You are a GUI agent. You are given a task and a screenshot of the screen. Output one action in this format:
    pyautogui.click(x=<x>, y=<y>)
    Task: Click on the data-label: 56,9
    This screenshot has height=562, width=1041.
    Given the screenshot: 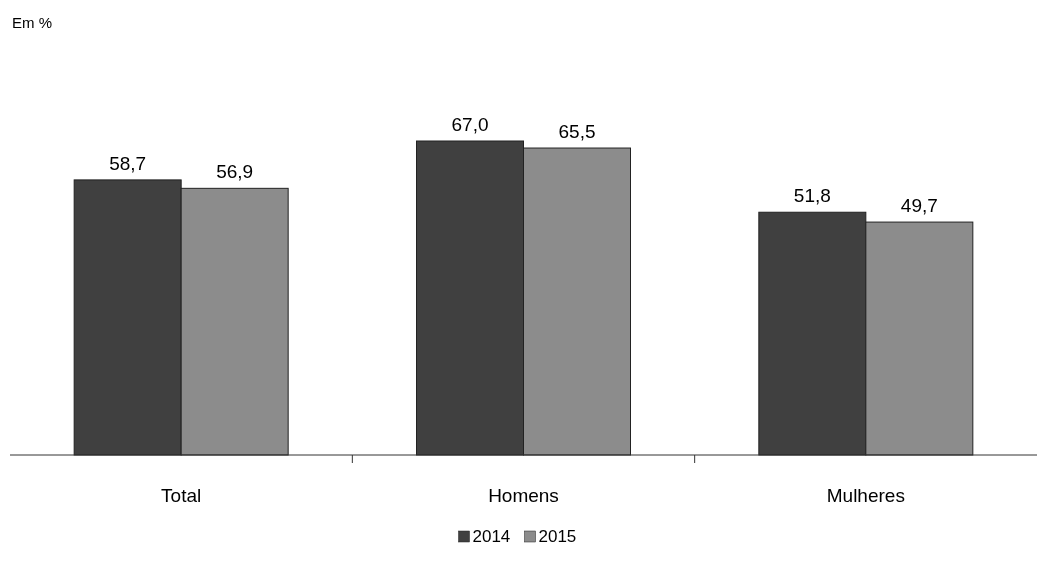 What is the action you would take?
    pyautogui.click(x=235, y=172)
    